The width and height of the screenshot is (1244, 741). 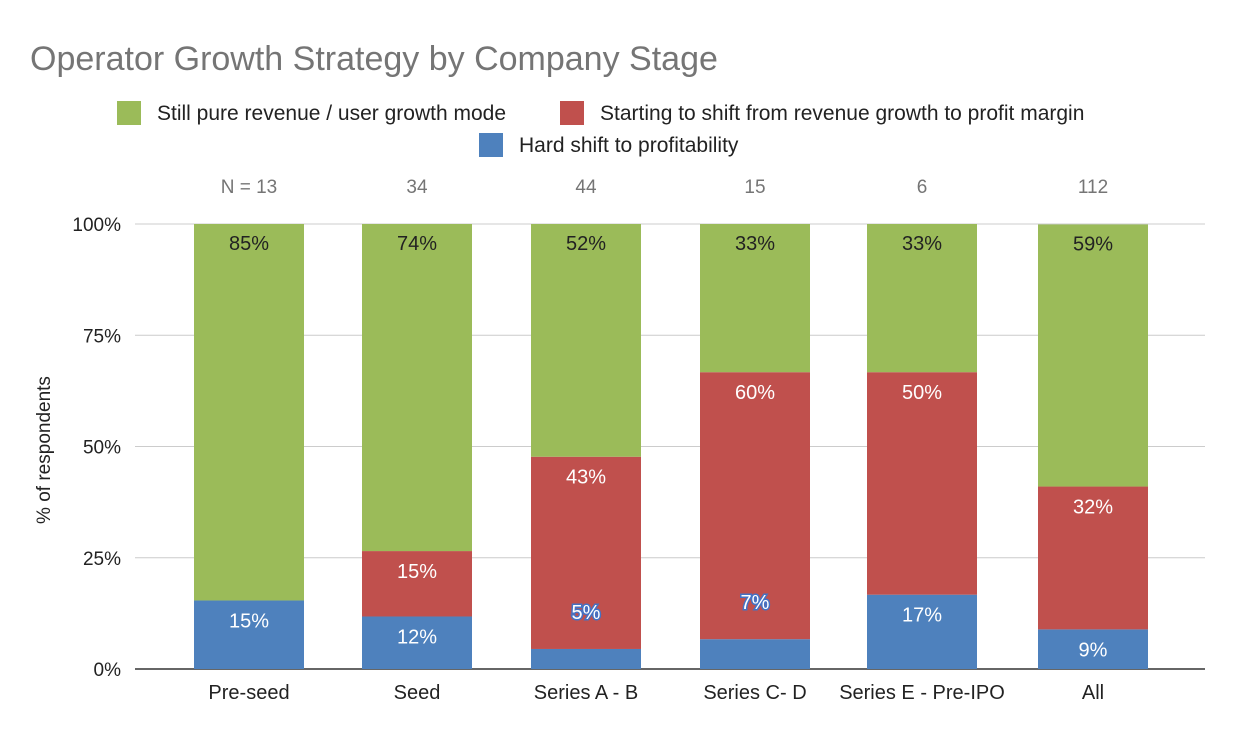 I want to click on x-category-label: Series E - Pre-IPO, so click(x=922, y=693).